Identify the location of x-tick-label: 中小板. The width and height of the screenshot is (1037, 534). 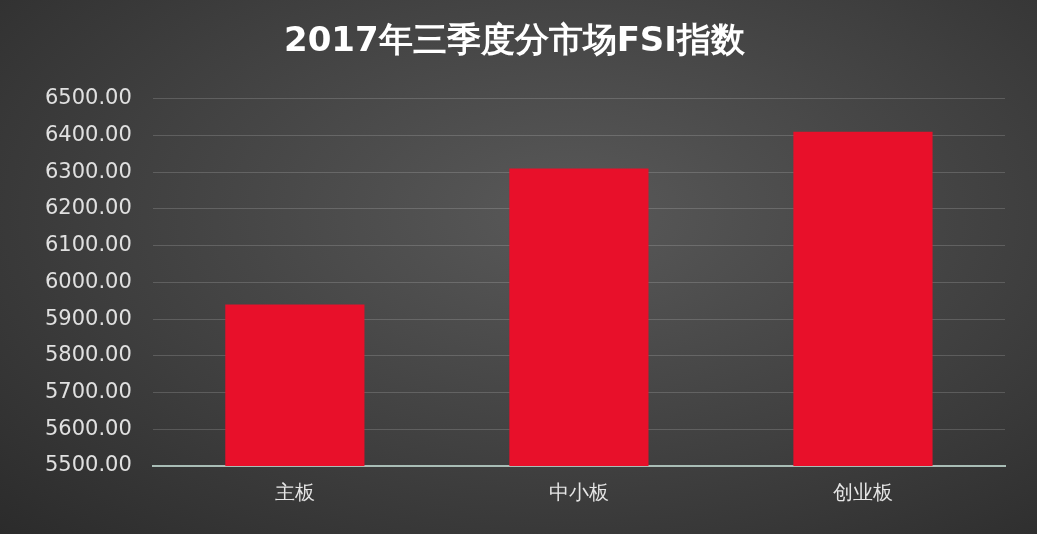
(578, 492).